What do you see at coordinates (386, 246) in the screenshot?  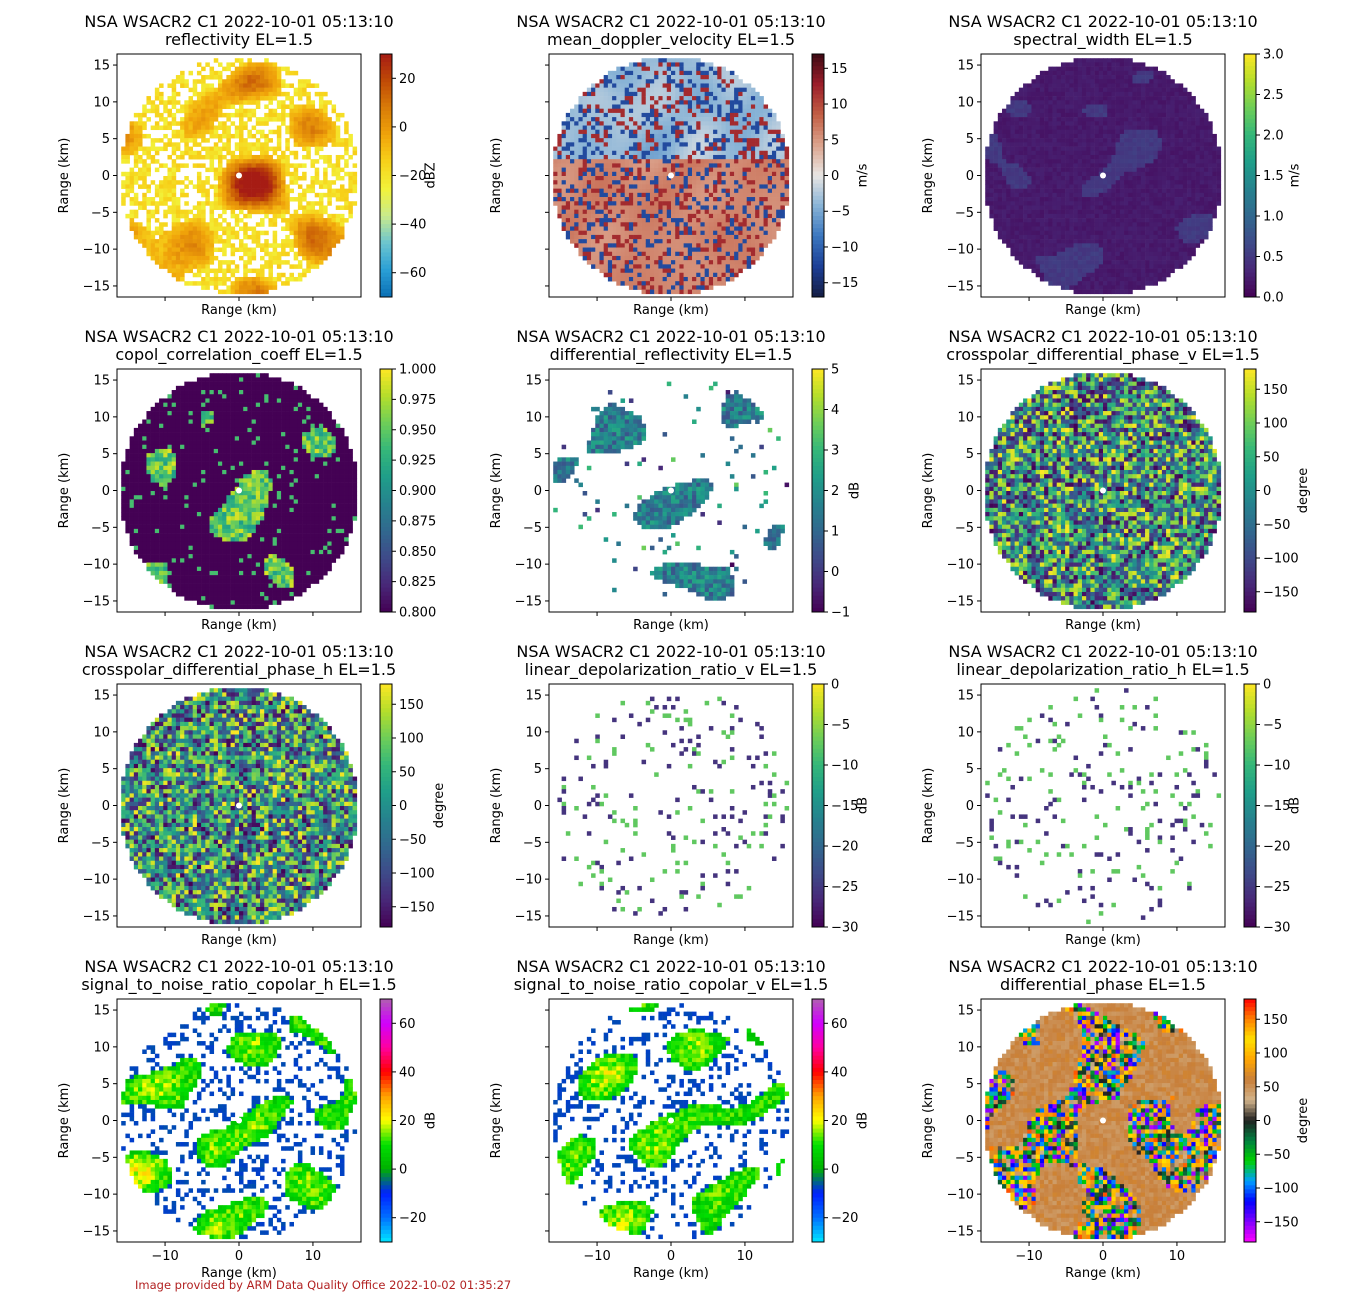 I see `colorbar-segment` at bounding box center [386, 246].